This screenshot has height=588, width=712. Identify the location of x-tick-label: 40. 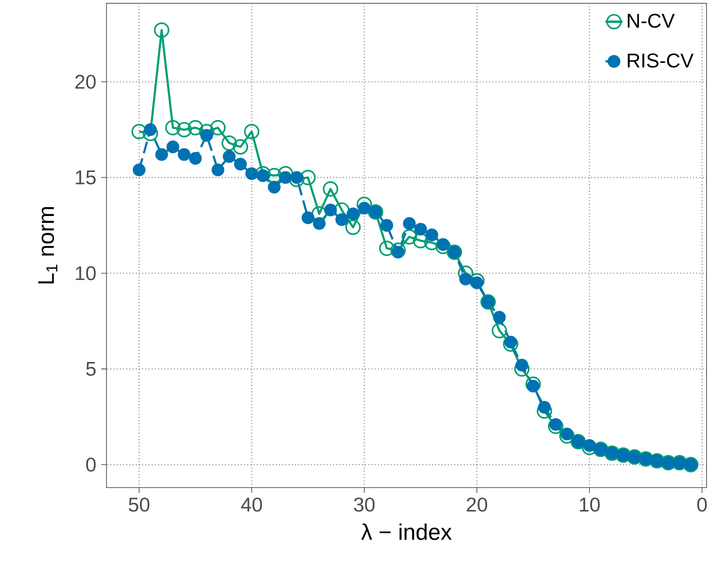
(251, 505).